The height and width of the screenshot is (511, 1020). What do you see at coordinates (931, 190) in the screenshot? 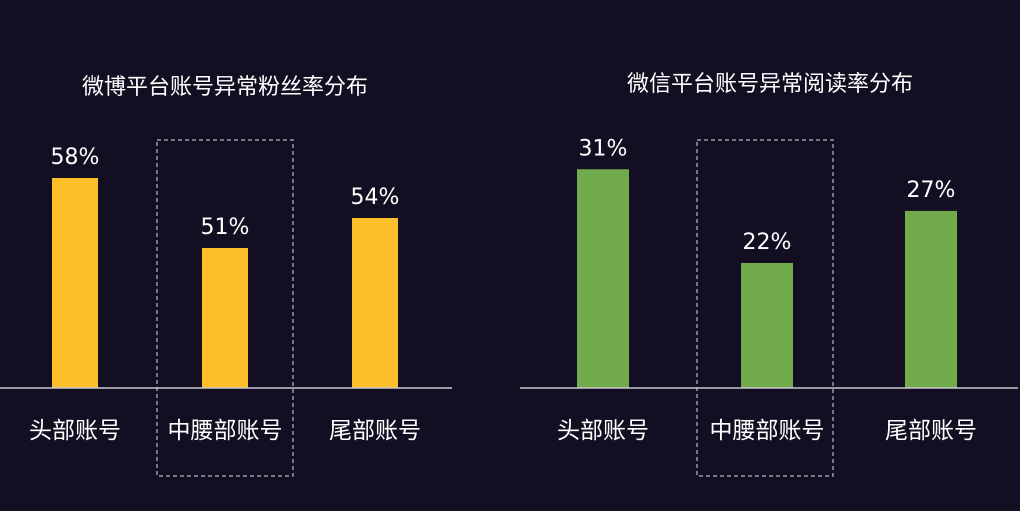
I see `data-label: 27%` at bounding box center [931, 190].